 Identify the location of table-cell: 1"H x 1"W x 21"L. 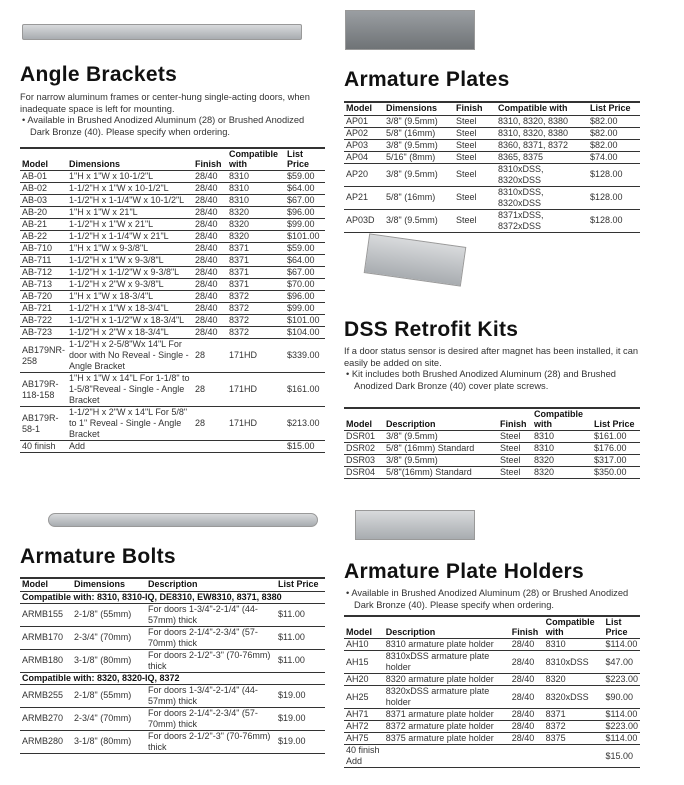
(130, 212).